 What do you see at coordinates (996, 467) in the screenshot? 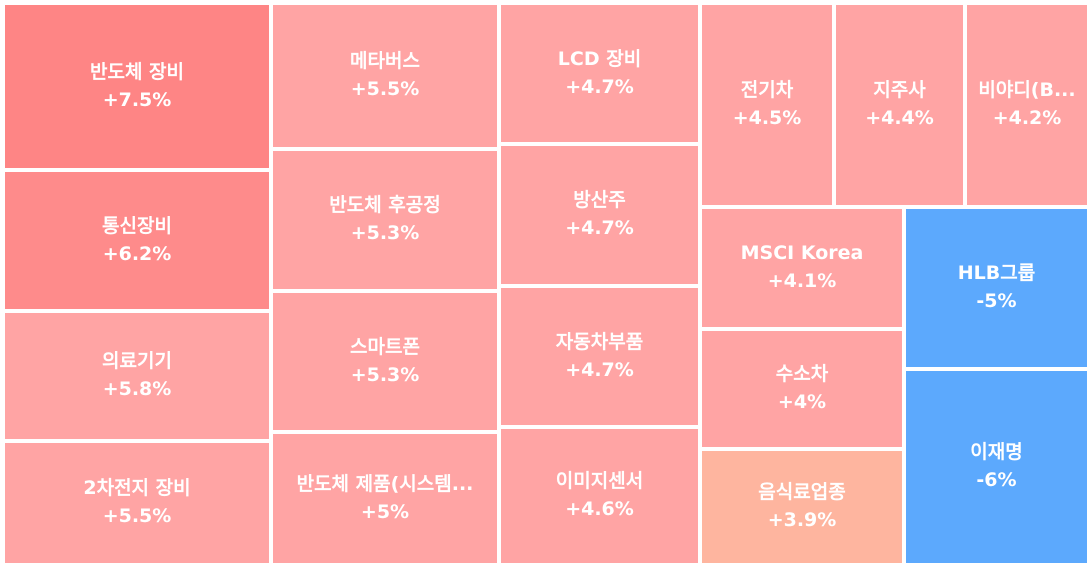
I see `treemap-tile: 이재명 -6%` at bounding box center [996, 467].